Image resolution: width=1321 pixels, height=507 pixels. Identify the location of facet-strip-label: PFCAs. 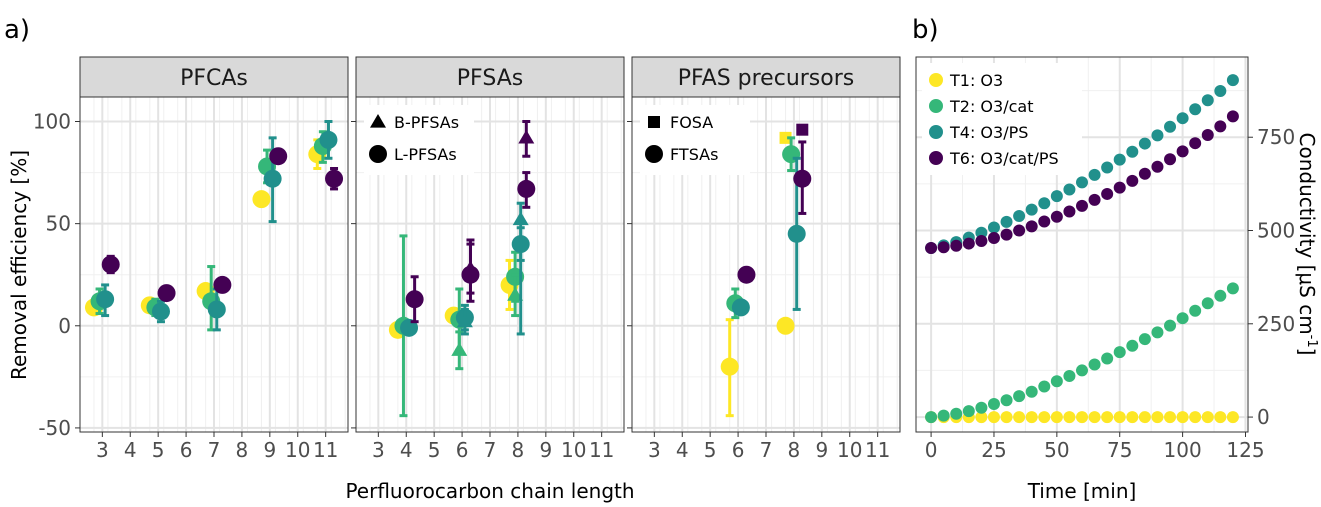
(214, 78).